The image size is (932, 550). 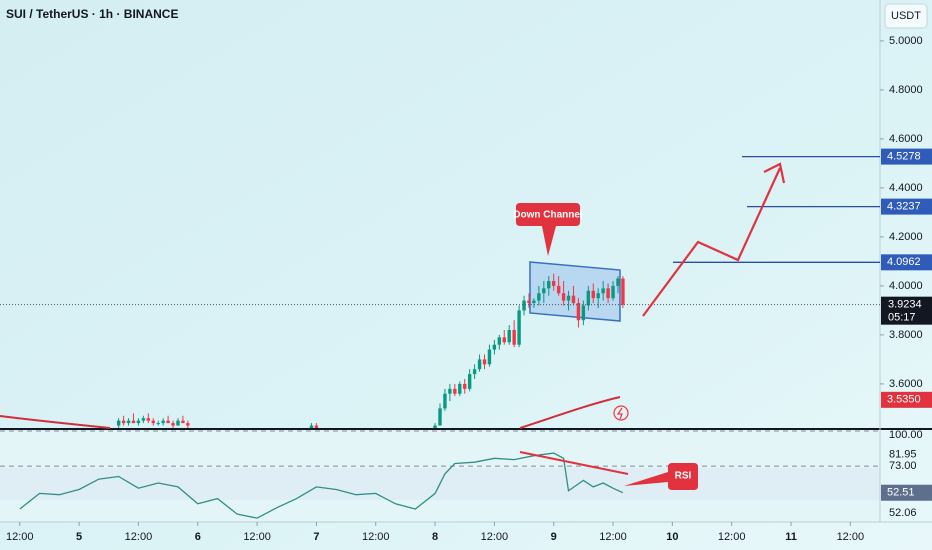 What do you see at coordinates (906, 188) in the screenshot?
I see `y-tick-label: 4.4000` at bounding box center [906, 188].